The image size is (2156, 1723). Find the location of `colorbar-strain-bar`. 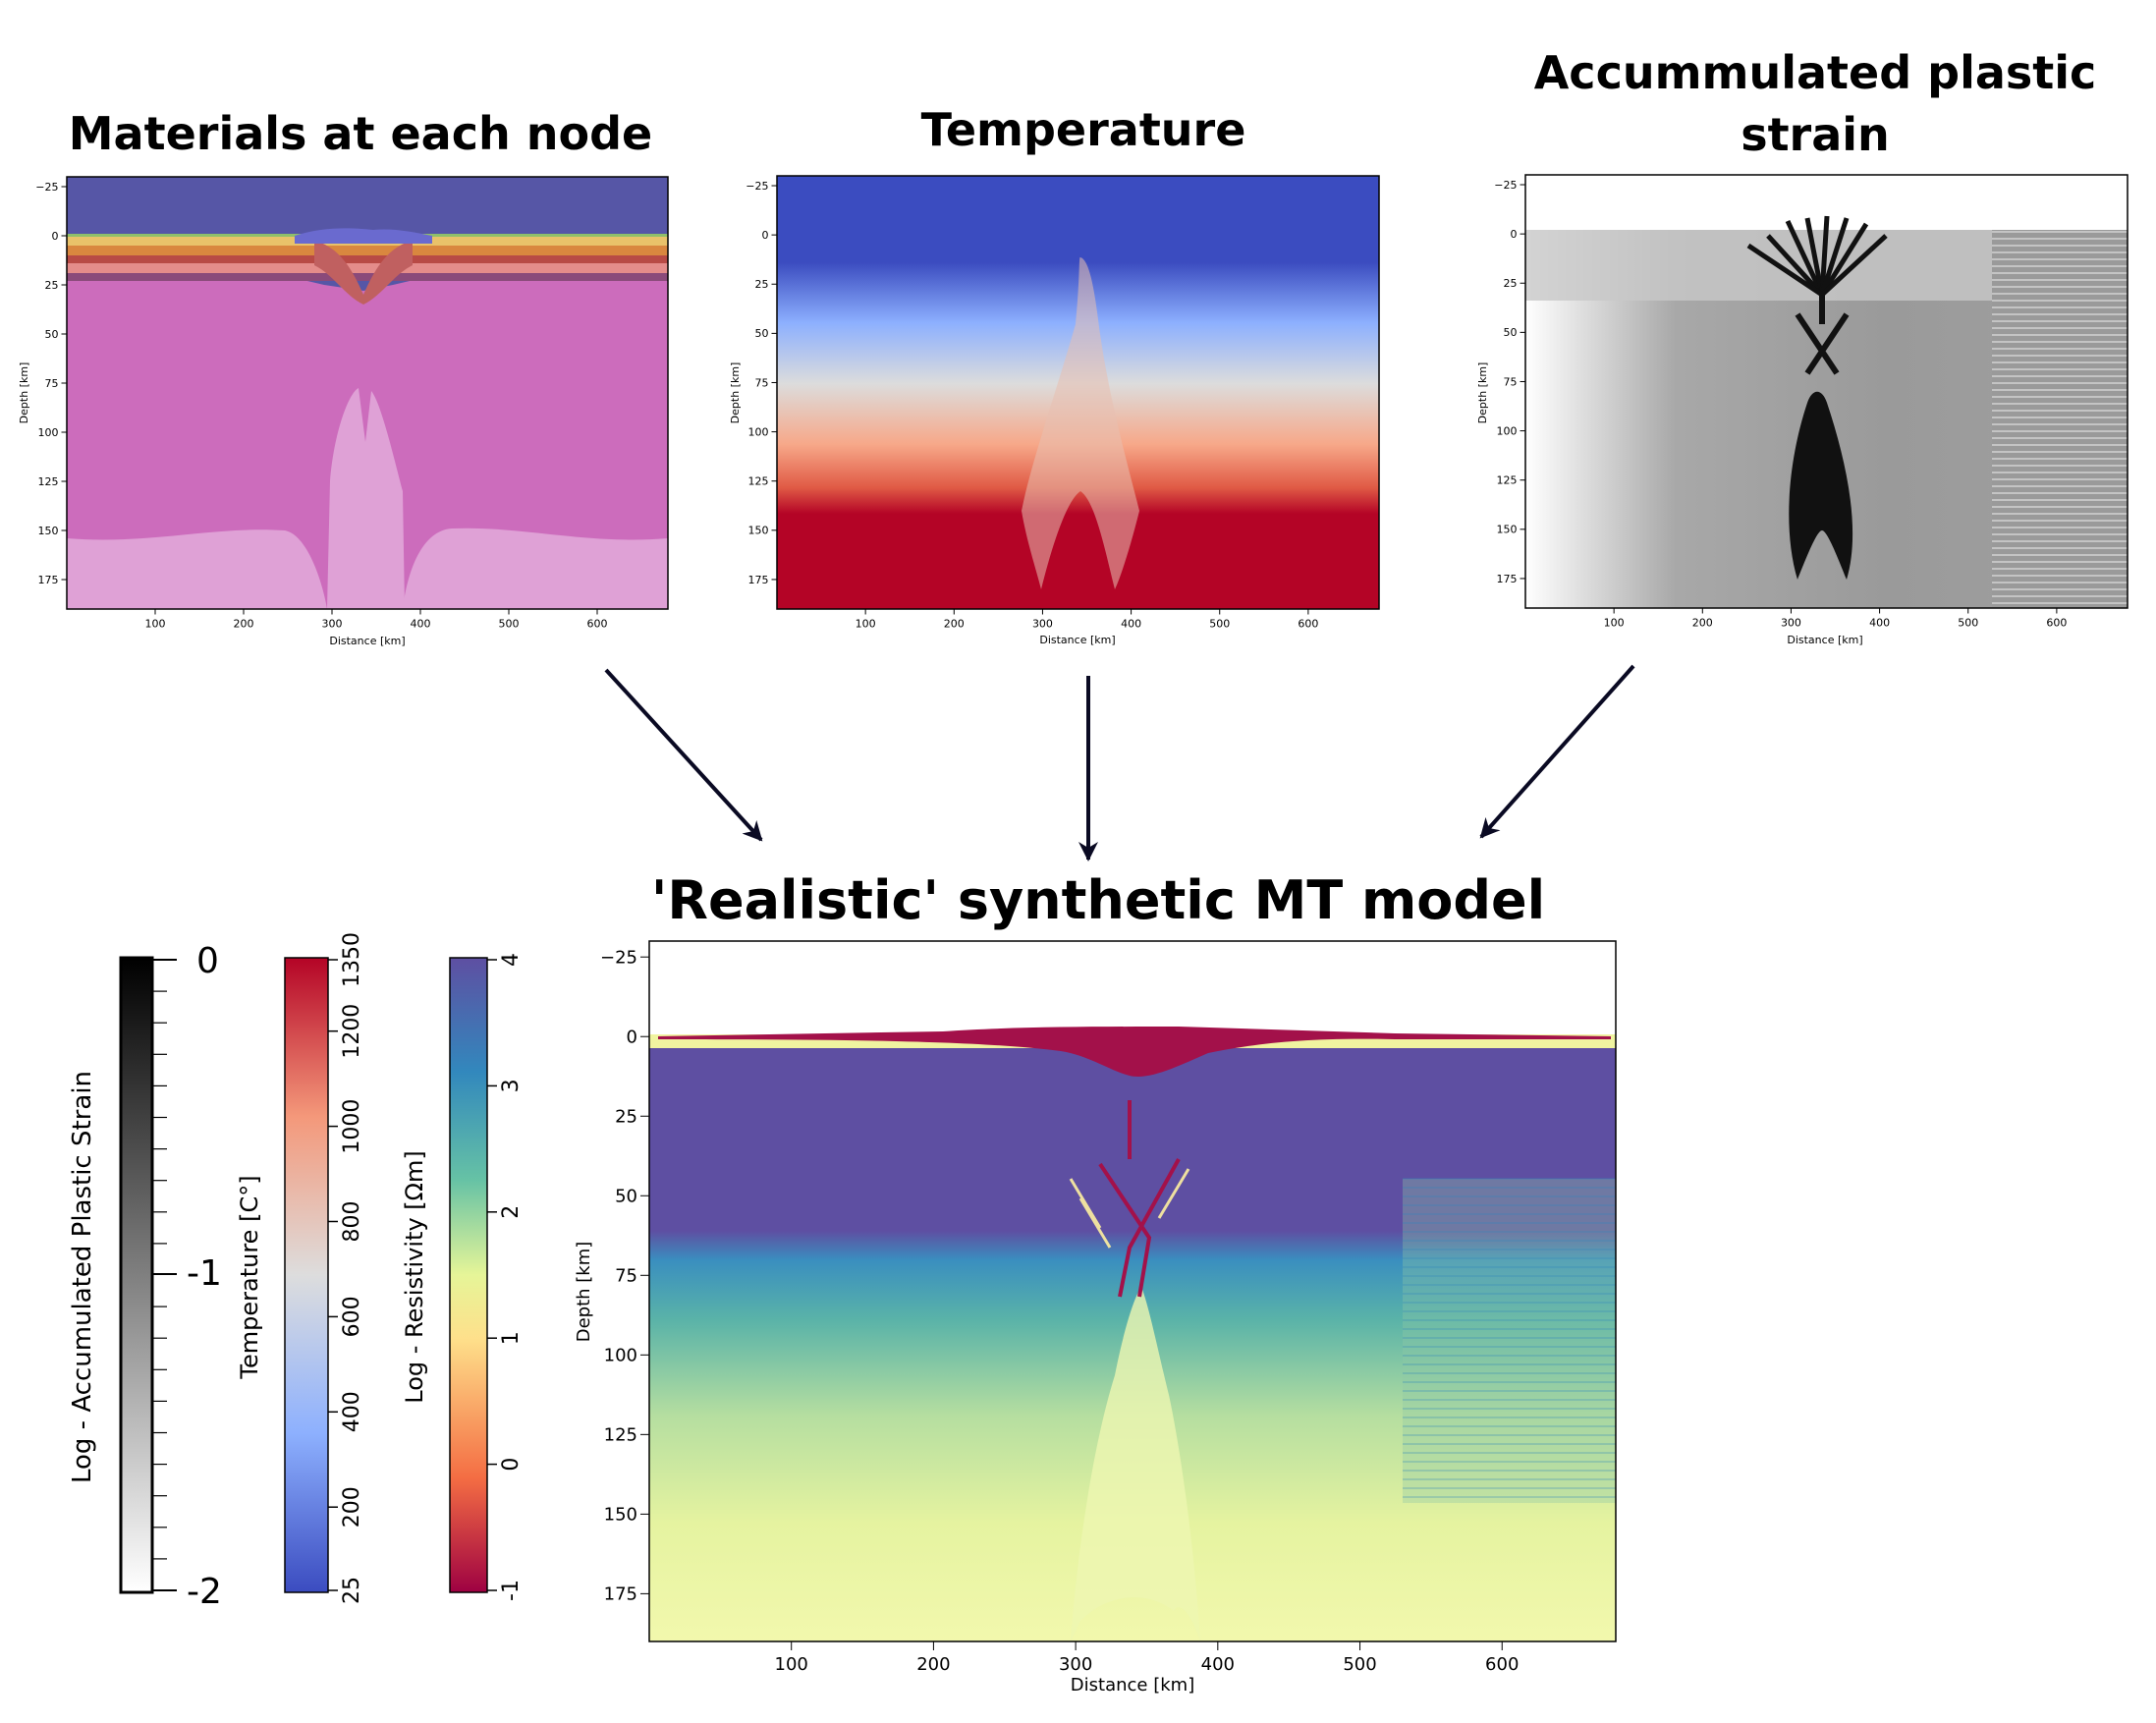

colorbar-strain-bar is located at coordinates (137, 1275).